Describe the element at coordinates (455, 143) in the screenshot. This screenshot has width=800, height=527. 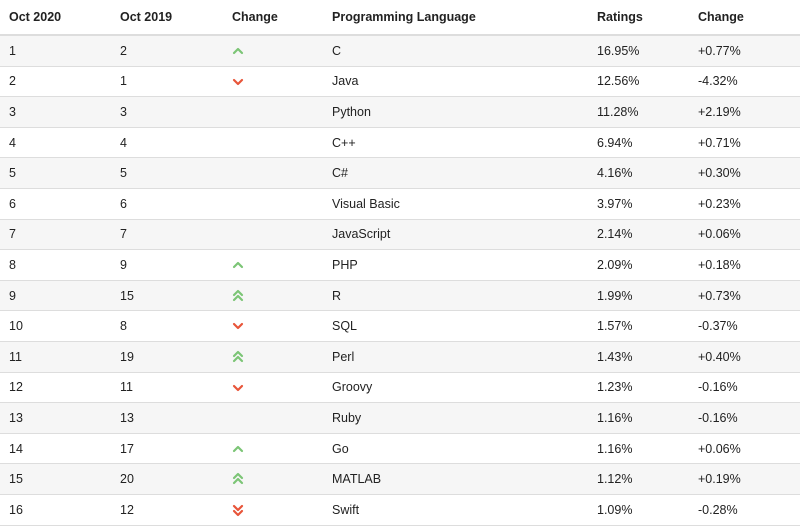
I see `language-cell: C++` at that location.